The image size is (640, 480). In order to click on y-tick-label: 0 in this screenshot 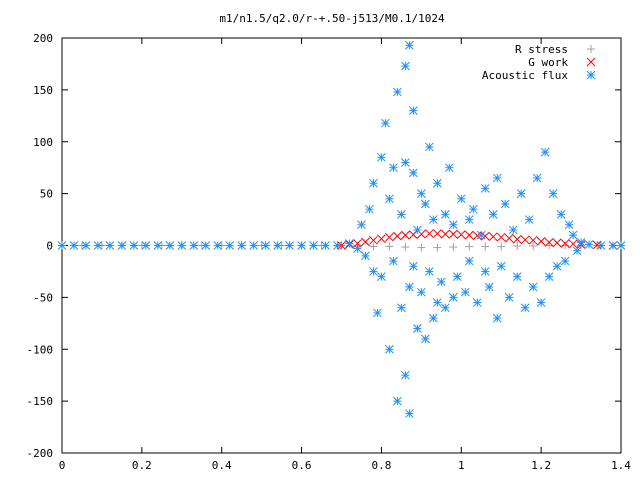, I will do `click(49, 246)`.